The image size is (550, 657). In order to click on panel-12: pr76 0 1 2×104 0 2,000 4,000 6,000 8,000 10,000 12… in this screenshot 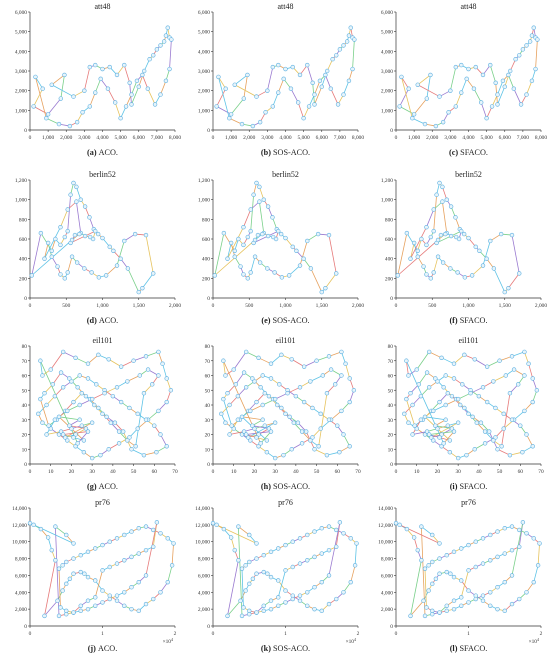, I will do `click(460, 575)`.